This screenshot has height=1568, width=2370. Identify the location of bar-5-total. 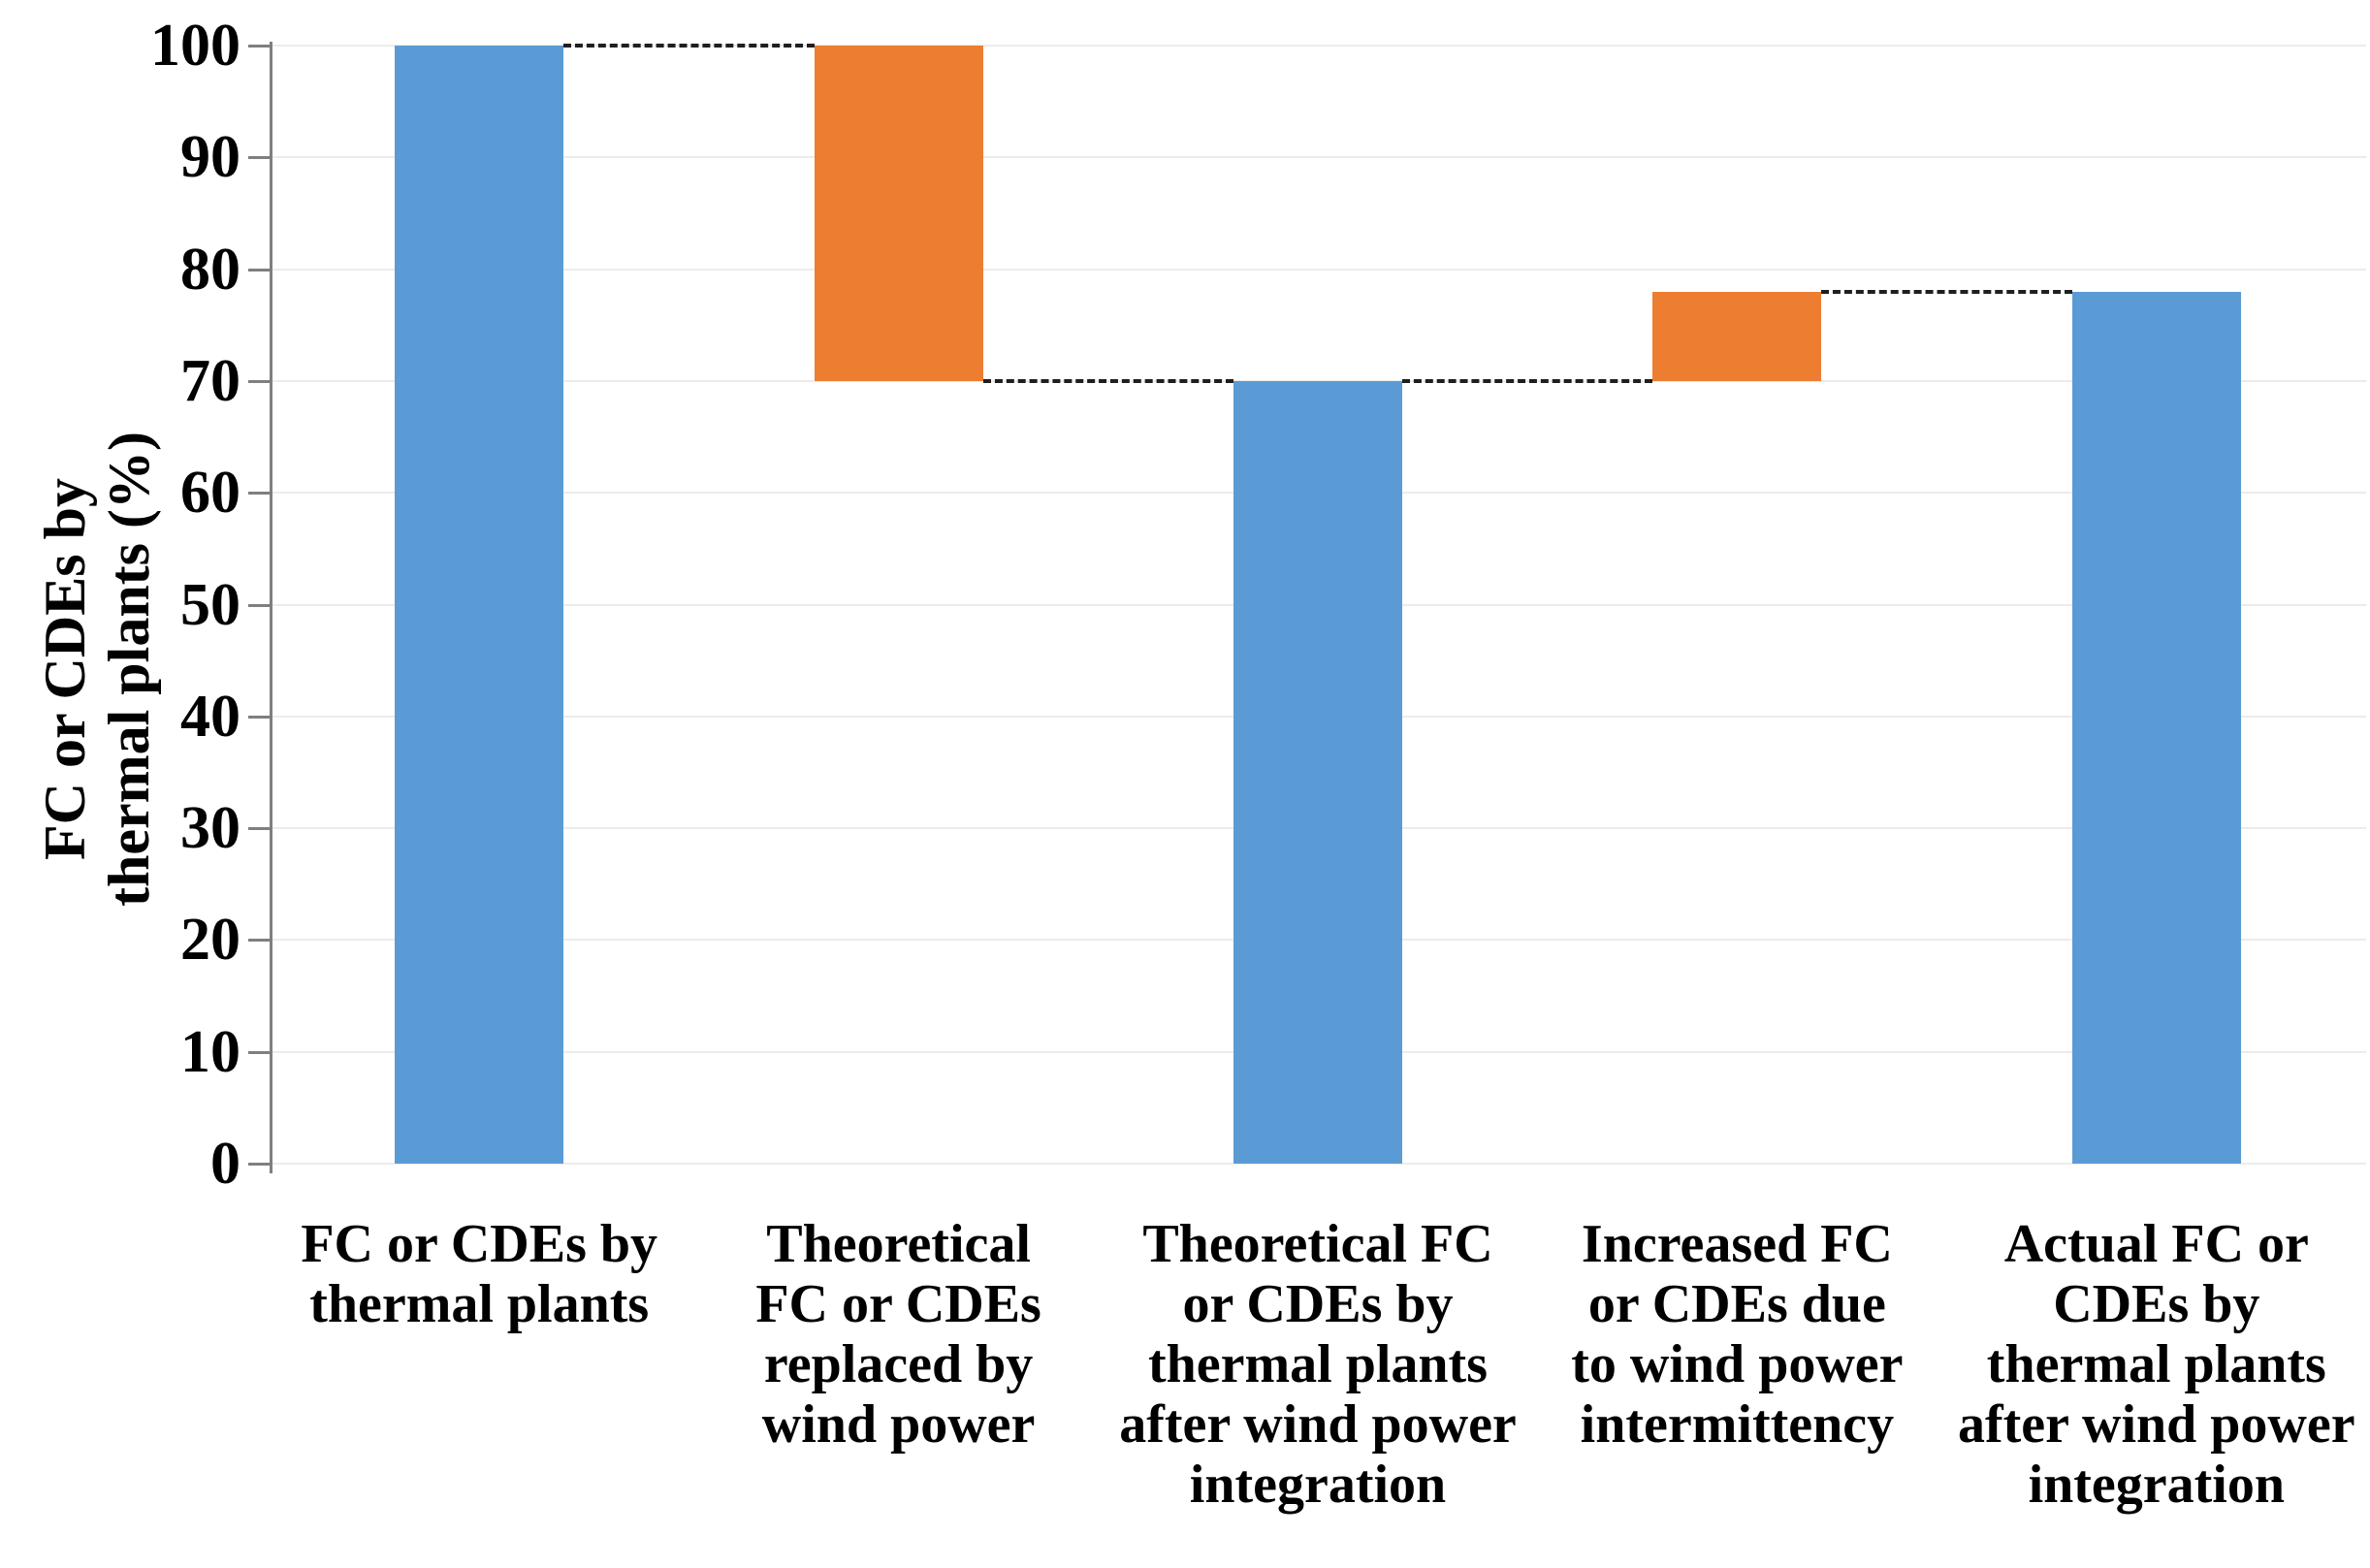
(2156, 727).